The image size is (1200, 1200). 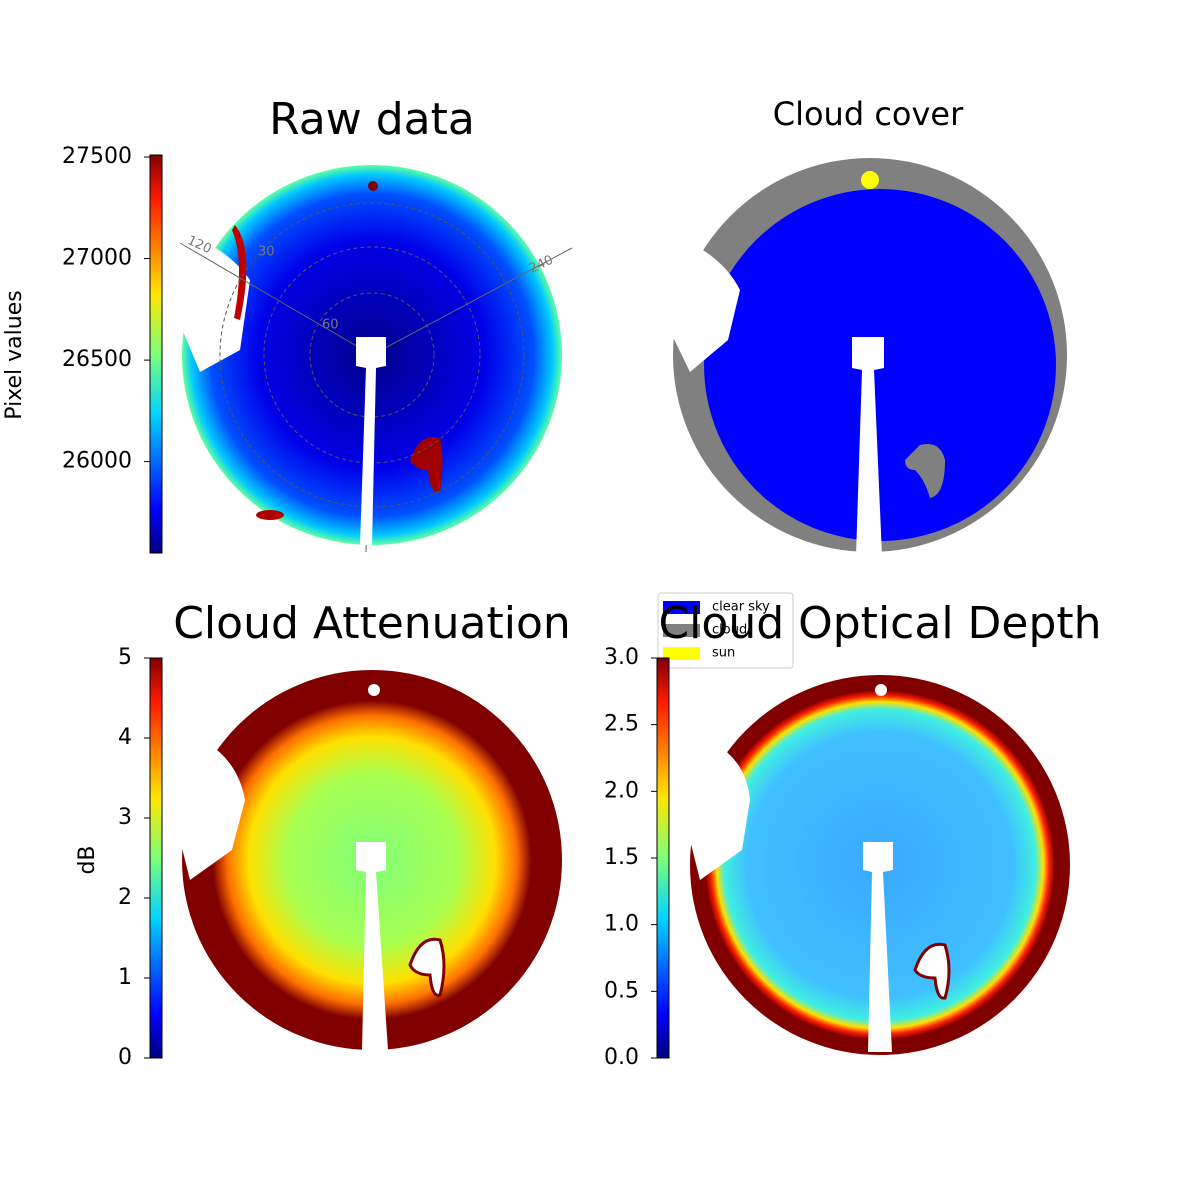 What do you see at coordinates (875, 865) in the screenshot?
I see `optical-depth-image` at bounding box center [875, 865].